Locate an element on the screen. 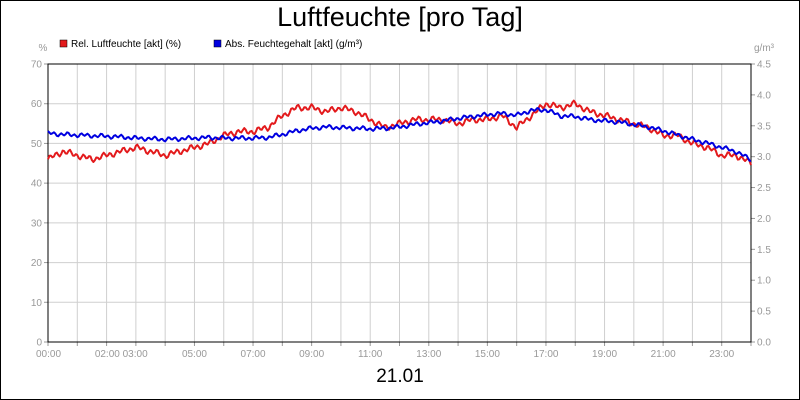  x-tick-label: 05:00 is located at coordinates (194, 354).